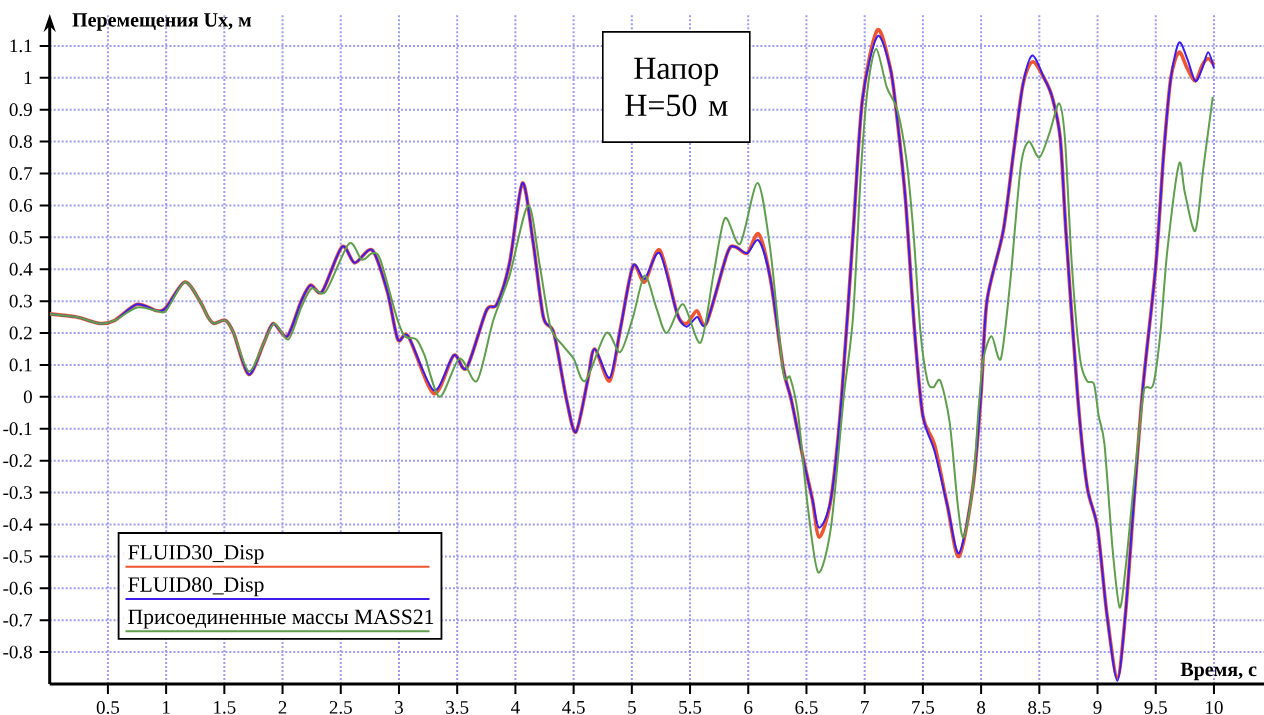 The width and height of the screenshot is (1264, 715). What do you see at coordinates (515, 707) in the screenshot?
I see `x-tick-label: 4` at bounding box center [515, 707].